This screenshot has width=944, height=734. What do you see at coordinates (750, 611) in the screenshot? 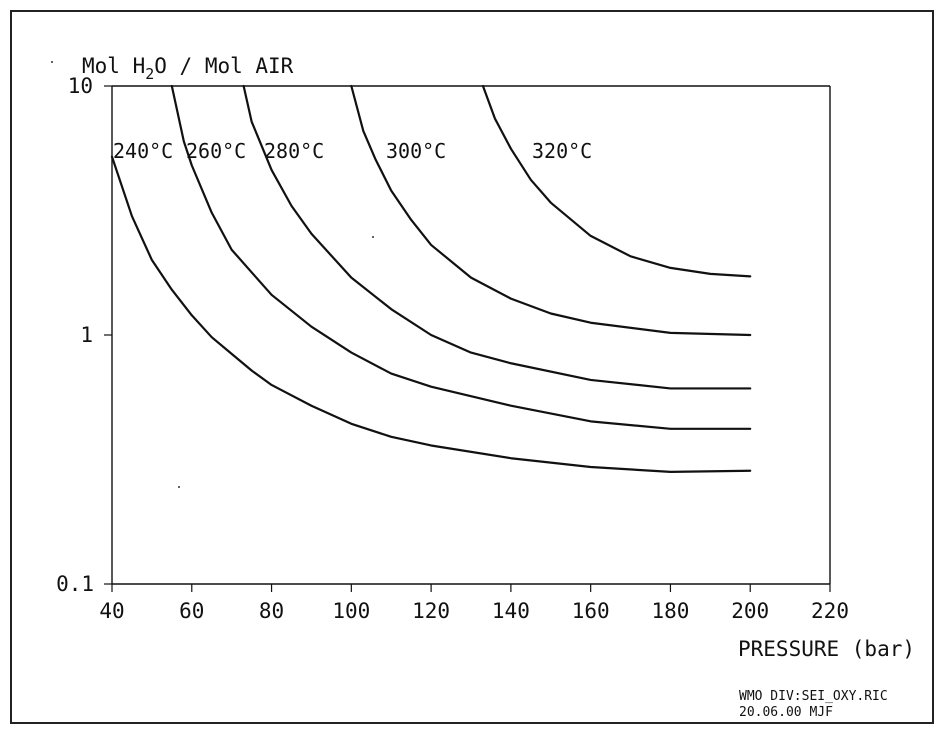
I see `x-tick-label-200: 200` at bounding box center [750, 611].